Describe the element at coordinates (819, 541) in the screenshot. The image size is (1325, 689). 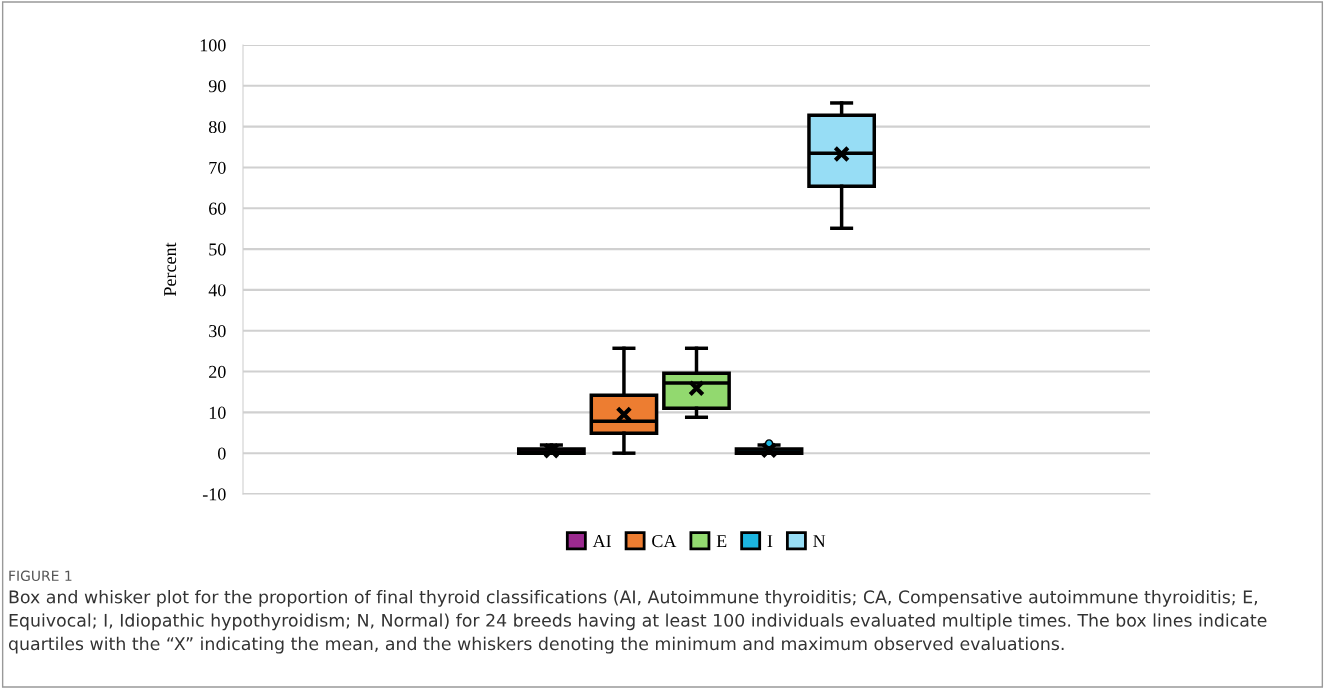
I see `legend-label: N` at that location.